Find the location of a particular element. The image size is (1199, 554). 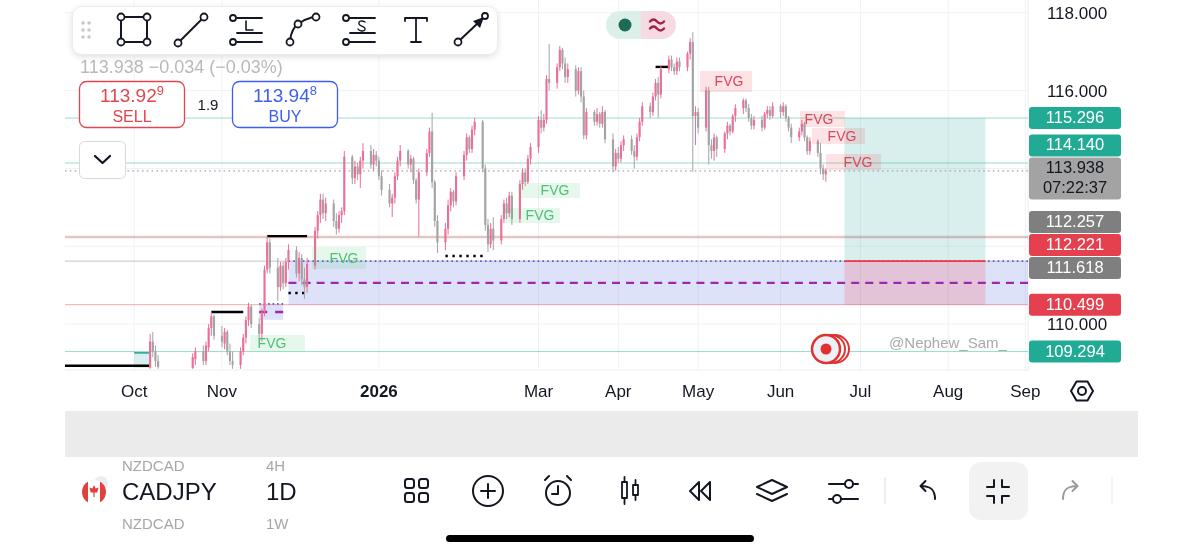

x-tick-label: Nov is located at coordinates (222, 391).